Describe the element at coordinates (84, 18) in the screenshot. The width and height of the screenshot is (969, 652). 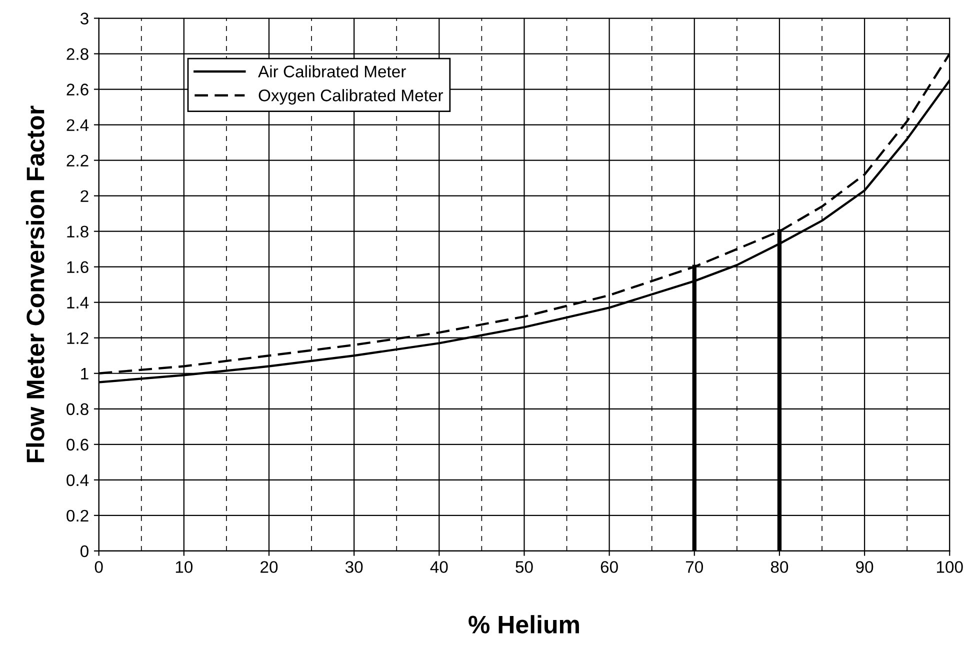
I see `y-tick-label: 3` at that location.